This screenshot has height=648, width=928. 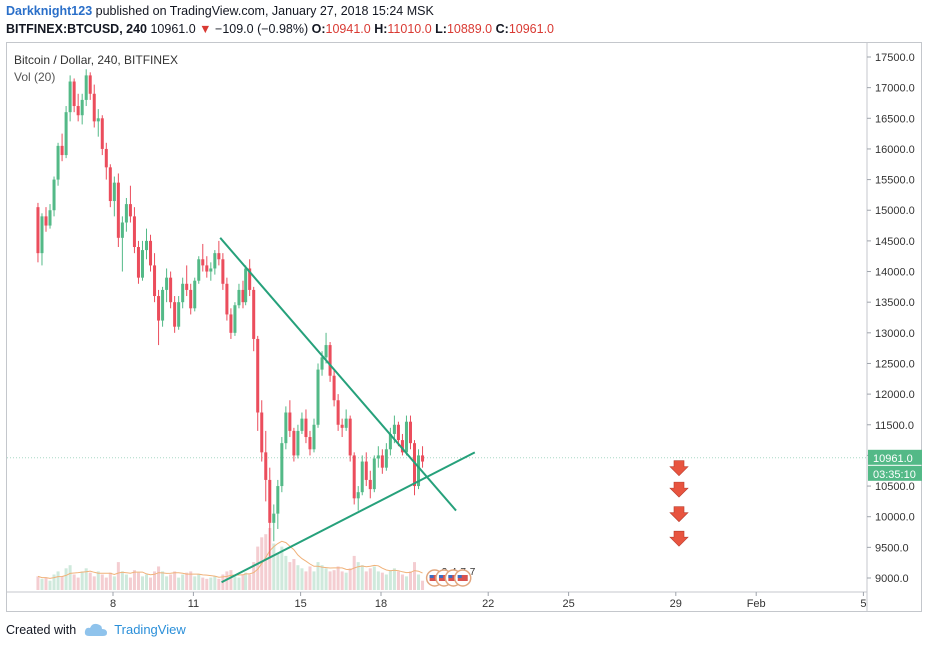 I want to click on price-tick-label: 9500.0, so click(x=892, y=548).